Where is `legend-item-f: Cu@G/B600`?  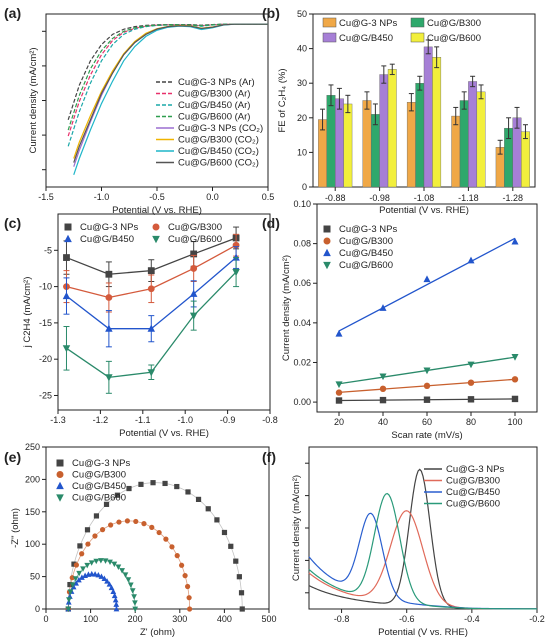 legend-item-f: Cu@G/B600 is located at coordinates (462, 504).